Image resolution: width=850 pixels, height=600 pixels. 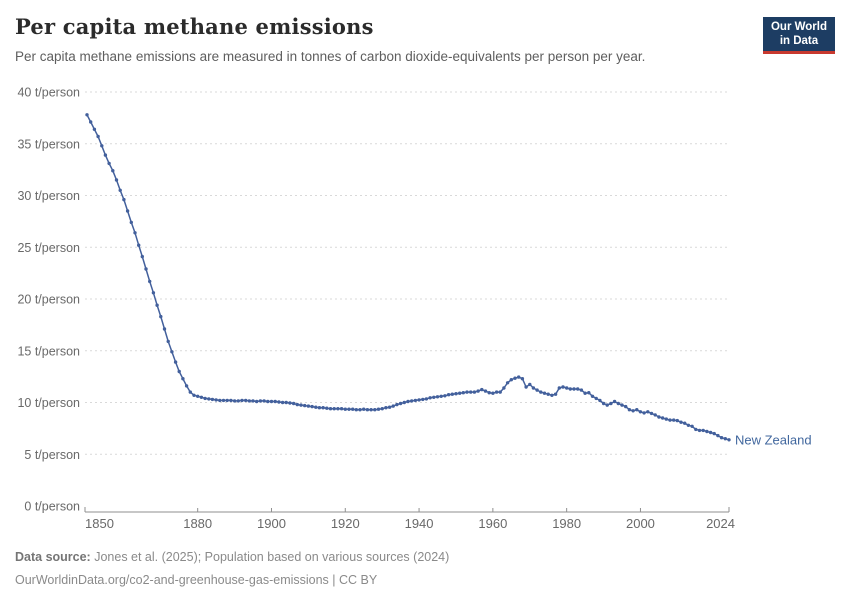 I want to click on x-axis-tick-label: 1920, so click(x=345, y=523).